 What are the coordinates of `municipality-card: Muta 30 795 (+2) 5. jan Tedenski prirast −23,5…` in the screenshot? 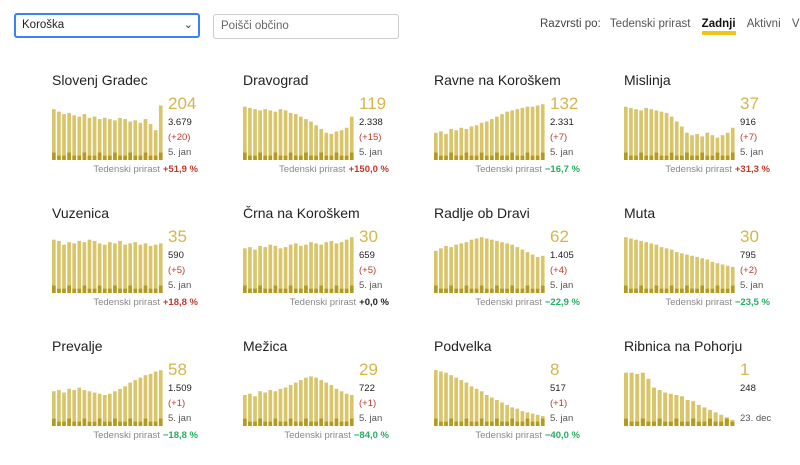 It's located at (712, 265).